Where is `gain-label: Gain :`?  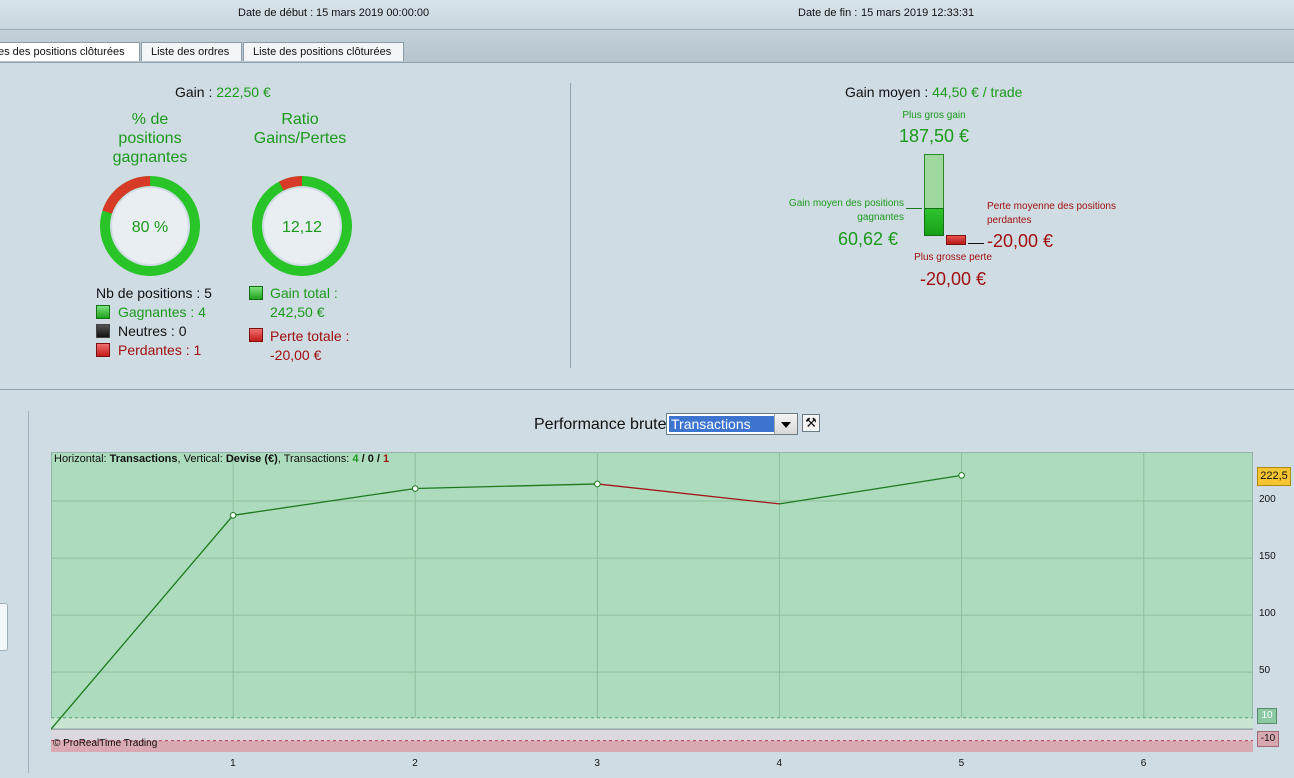 gain-label: Gain : is located at coordinates (194, 92).